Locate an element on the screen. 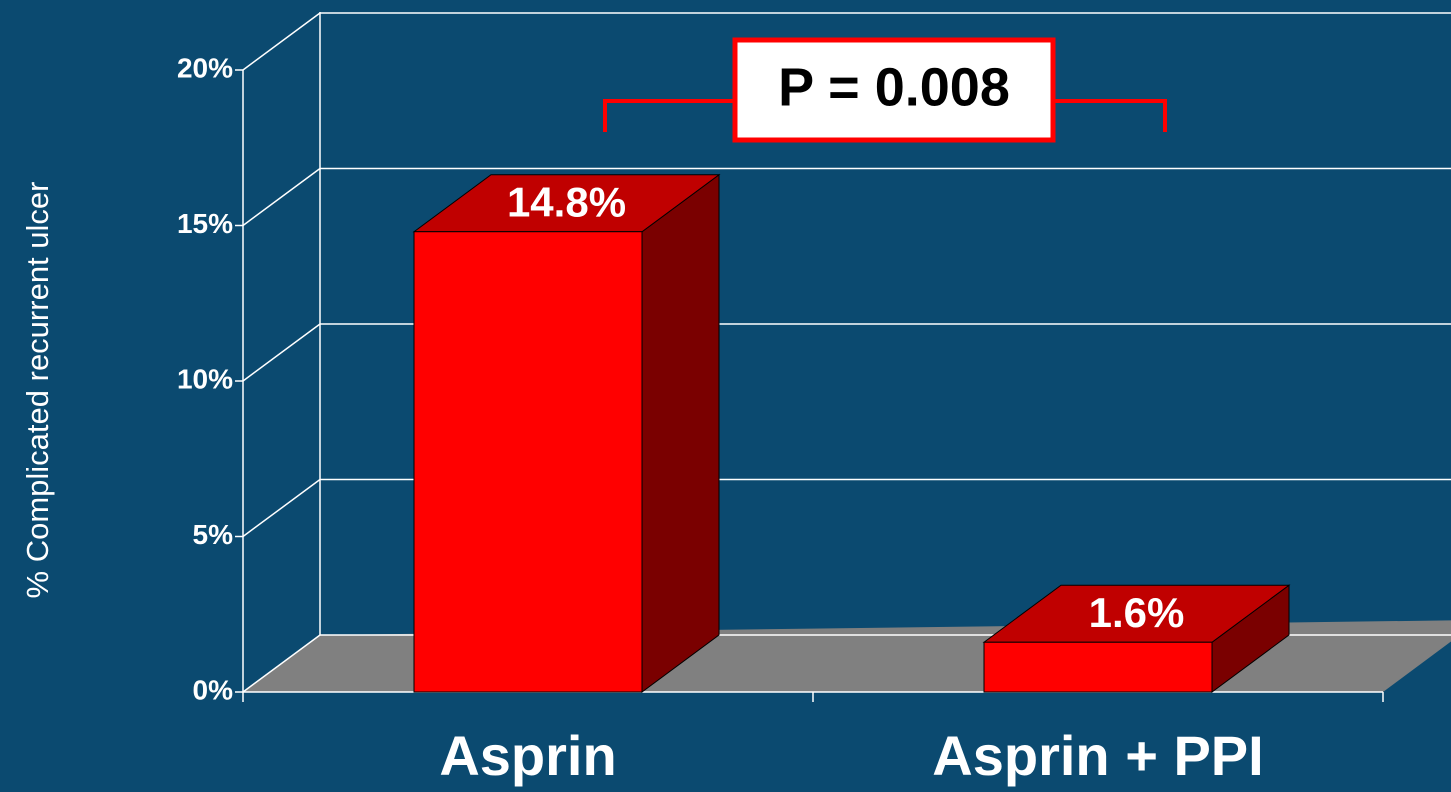 This screenshot has height=792, width=1451. y-tick-label: 15% is located at coordinates (205, 223).